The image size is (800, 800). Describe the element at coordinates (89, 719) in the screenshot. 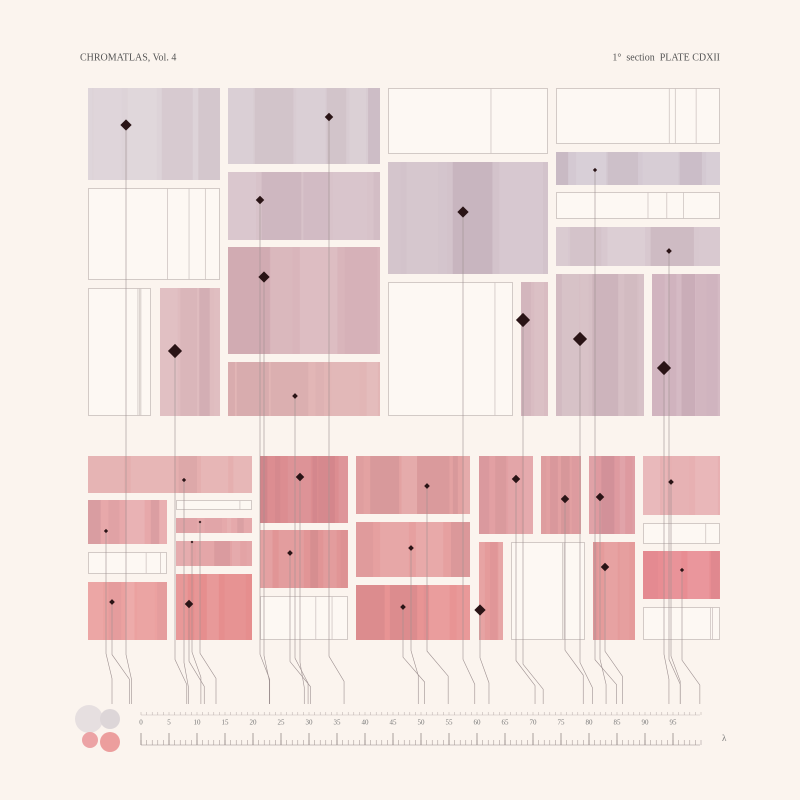

I see `dot` at that location.